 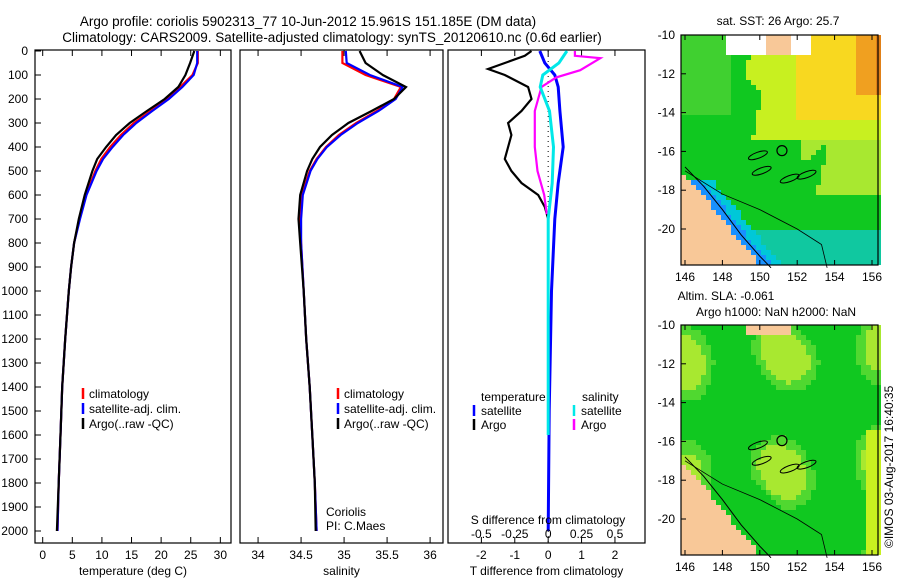 What do you see at coordinates (667, 325) in the screenshot?
I see `lat-tick-label: -10` at bounding box center [667, 325].